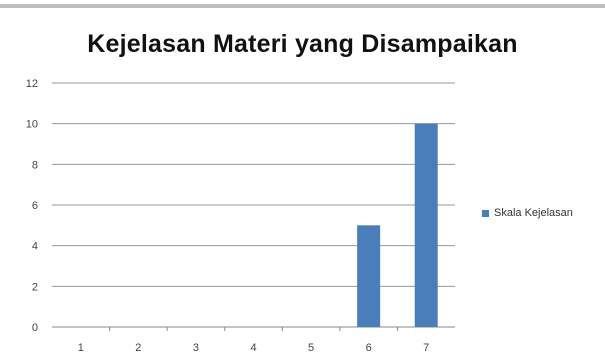 Image resolution: width=605 pixels, height=364 pixels. I want to click on y-tick-label: 4, so click(35, 247).